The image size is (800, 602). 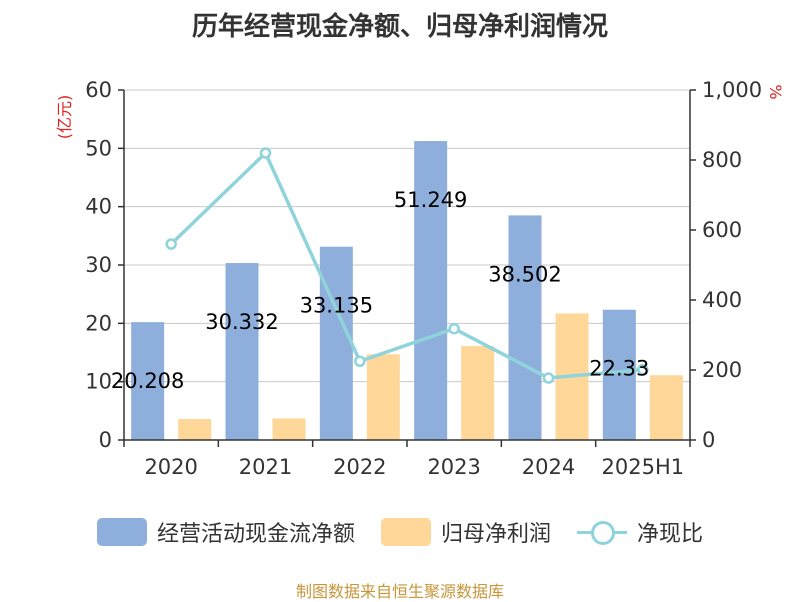 What do you see at coordinates (255, 534) in the screenshot?
I see `legend-label-cashflow: 经营活动现金流净额` at bounding box center [255, 534].